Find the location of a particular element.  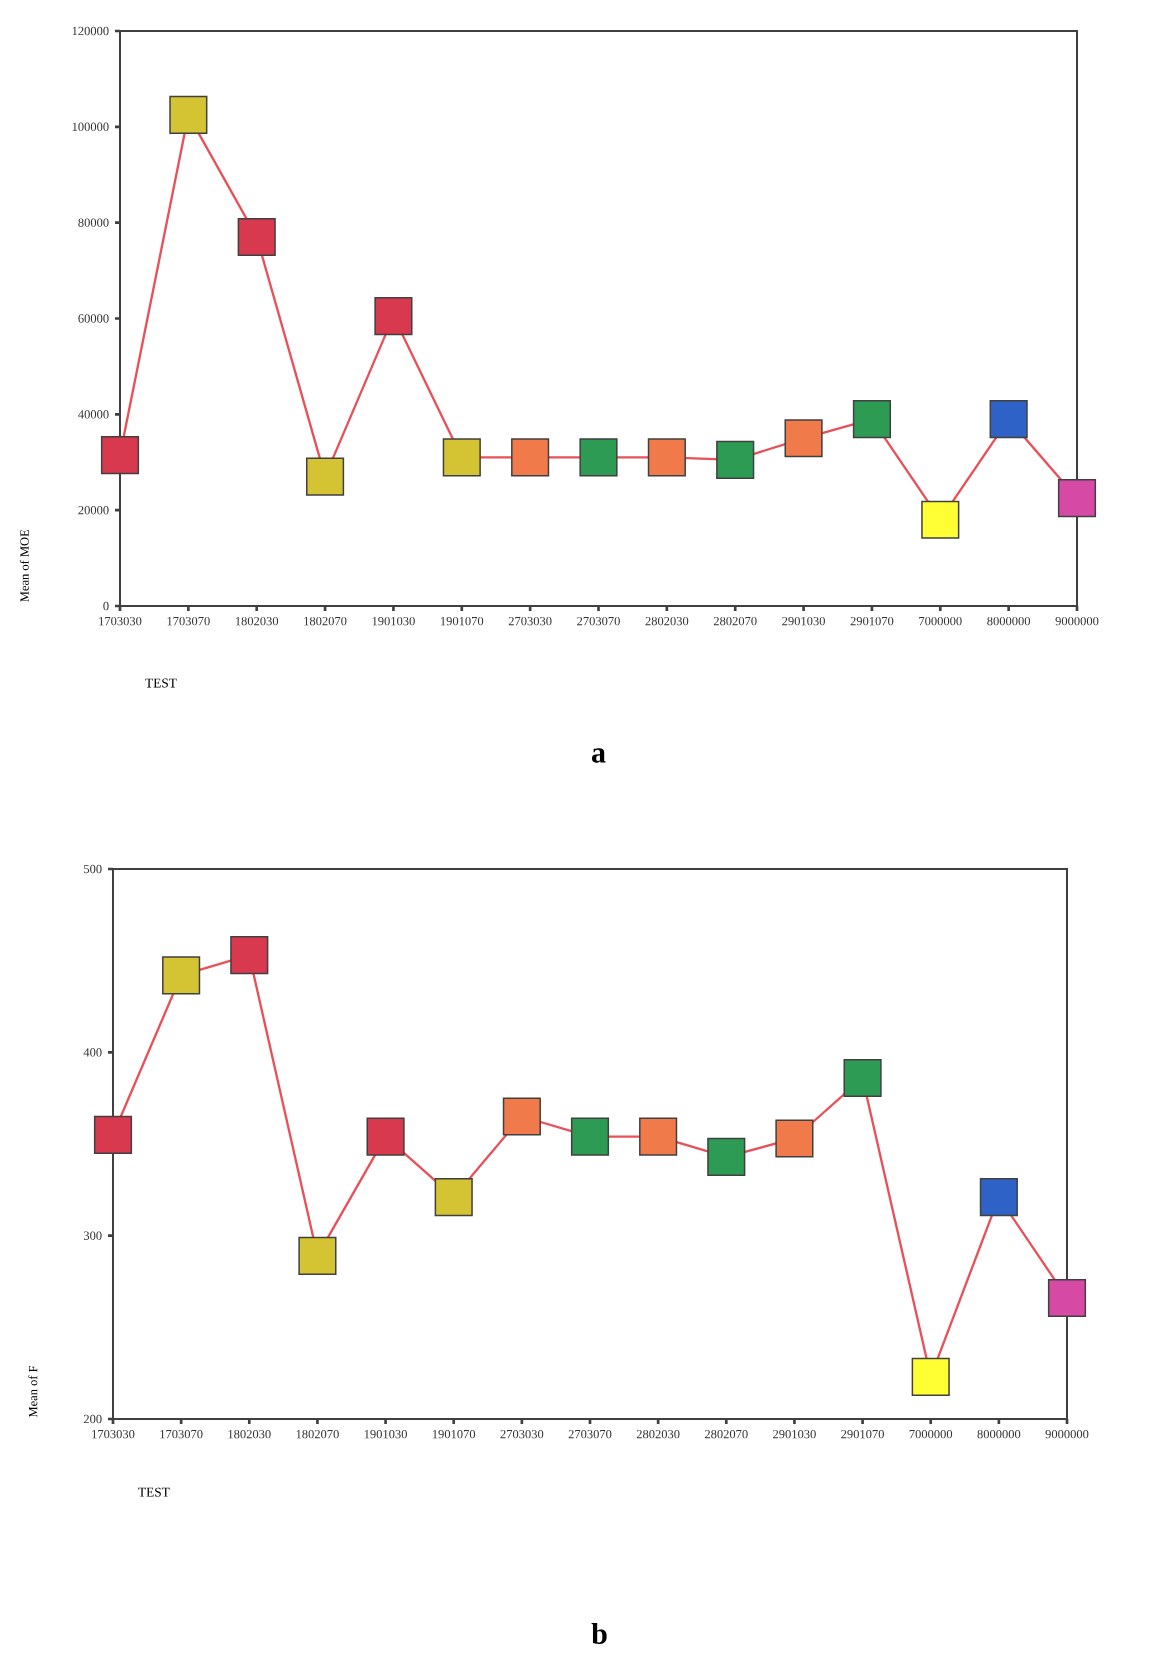

y-tick-label: 500 is located at coordinates (93, 869).